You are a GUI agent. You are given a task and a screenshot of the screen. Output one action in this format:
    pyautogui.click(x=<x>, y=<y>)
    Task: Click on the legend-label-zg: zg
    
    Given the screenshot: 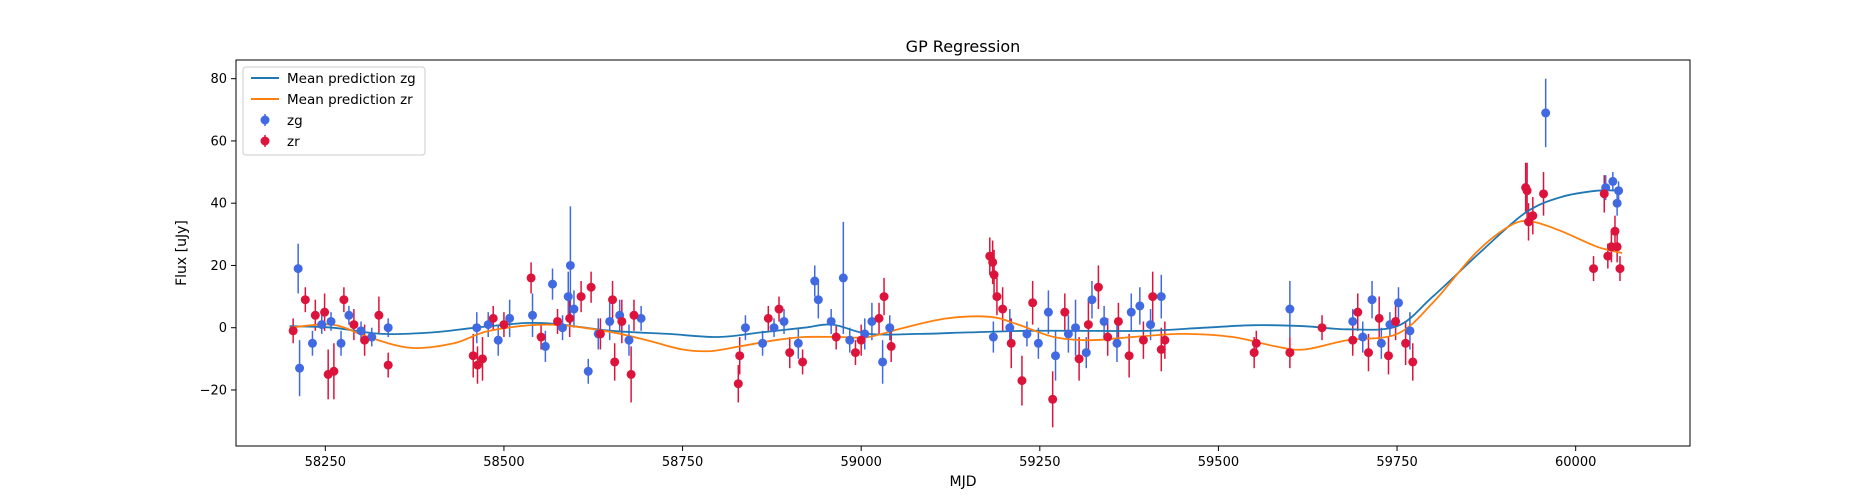 What is the action you would take?
    pyautogui.click(x=295, y=121)
    